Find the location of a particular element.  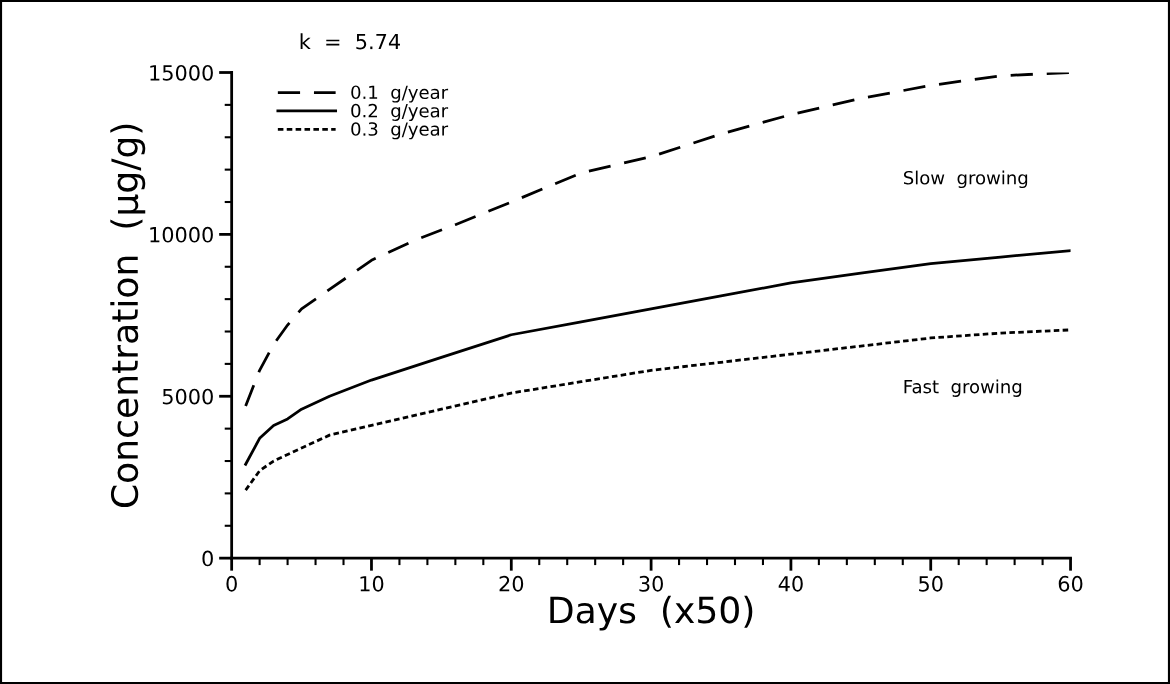

y-tick-label: 10000 is located at coordinates (181, 234).